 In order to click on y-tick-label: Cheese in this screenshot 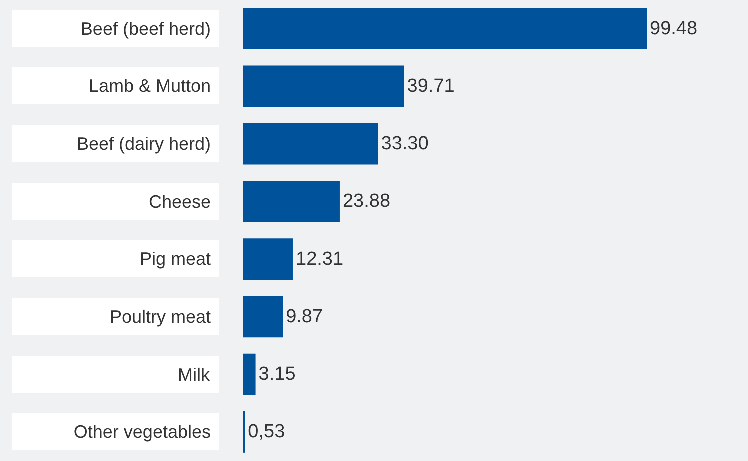, I will do `click(179, 202)`.